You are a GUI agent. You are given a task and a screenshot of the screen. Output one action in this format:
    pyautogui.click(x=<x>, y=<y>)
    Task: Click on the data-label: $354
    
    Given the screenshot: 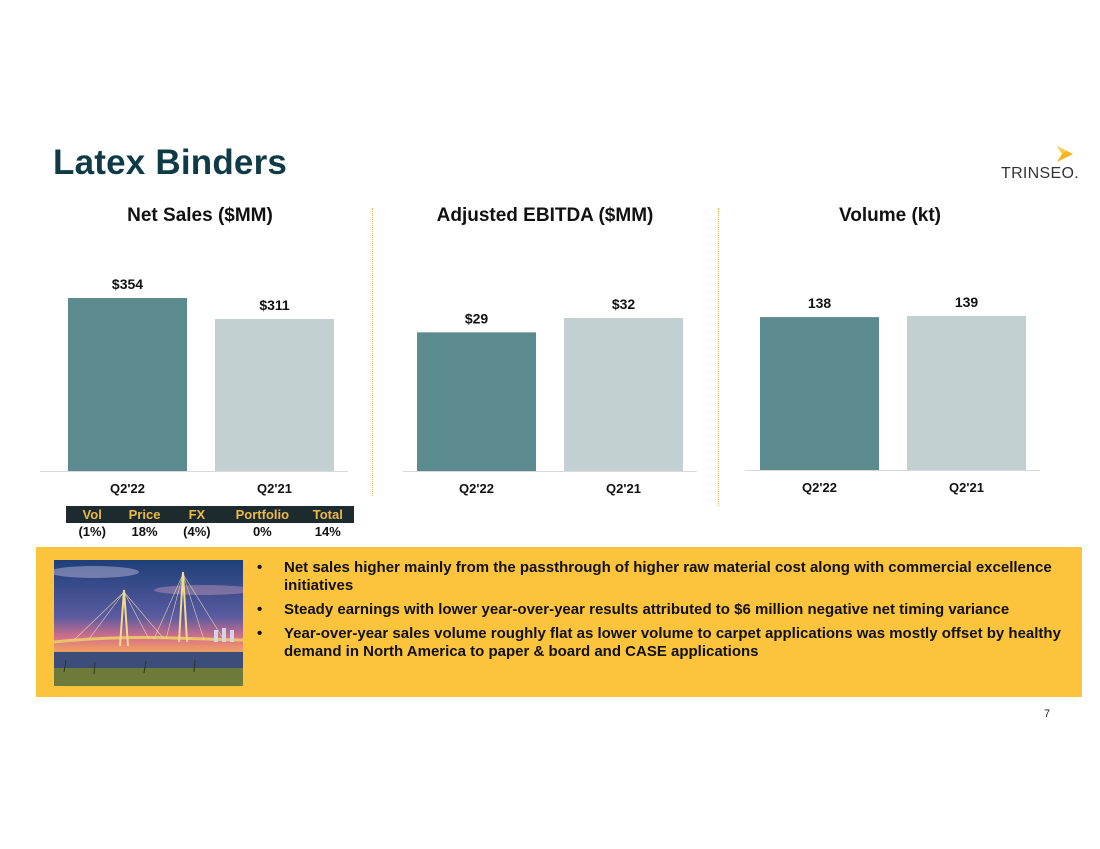 What is the action you would take?
    pyautogui.click(x=127, y=284)
    